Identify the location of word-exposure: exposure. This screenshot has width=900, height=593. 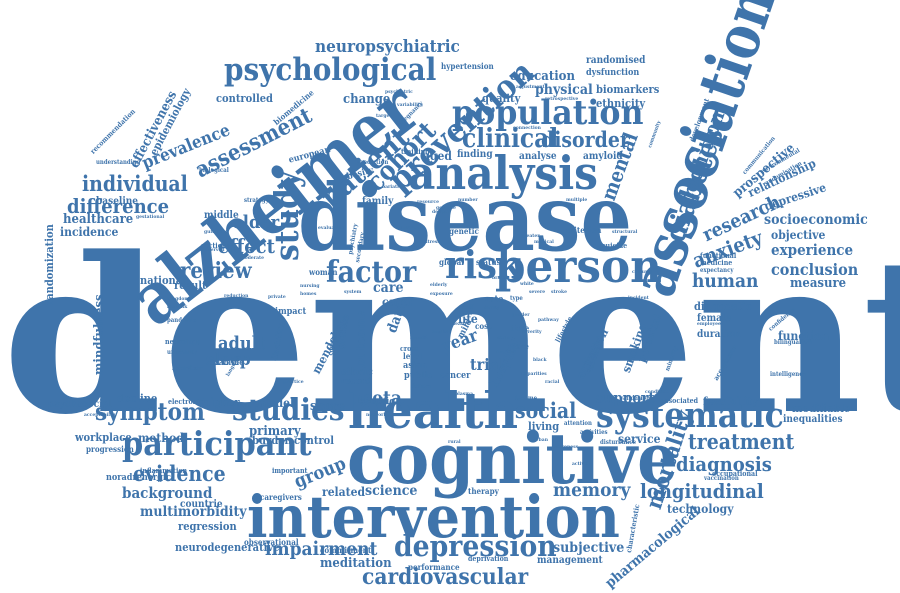
(441, 294).